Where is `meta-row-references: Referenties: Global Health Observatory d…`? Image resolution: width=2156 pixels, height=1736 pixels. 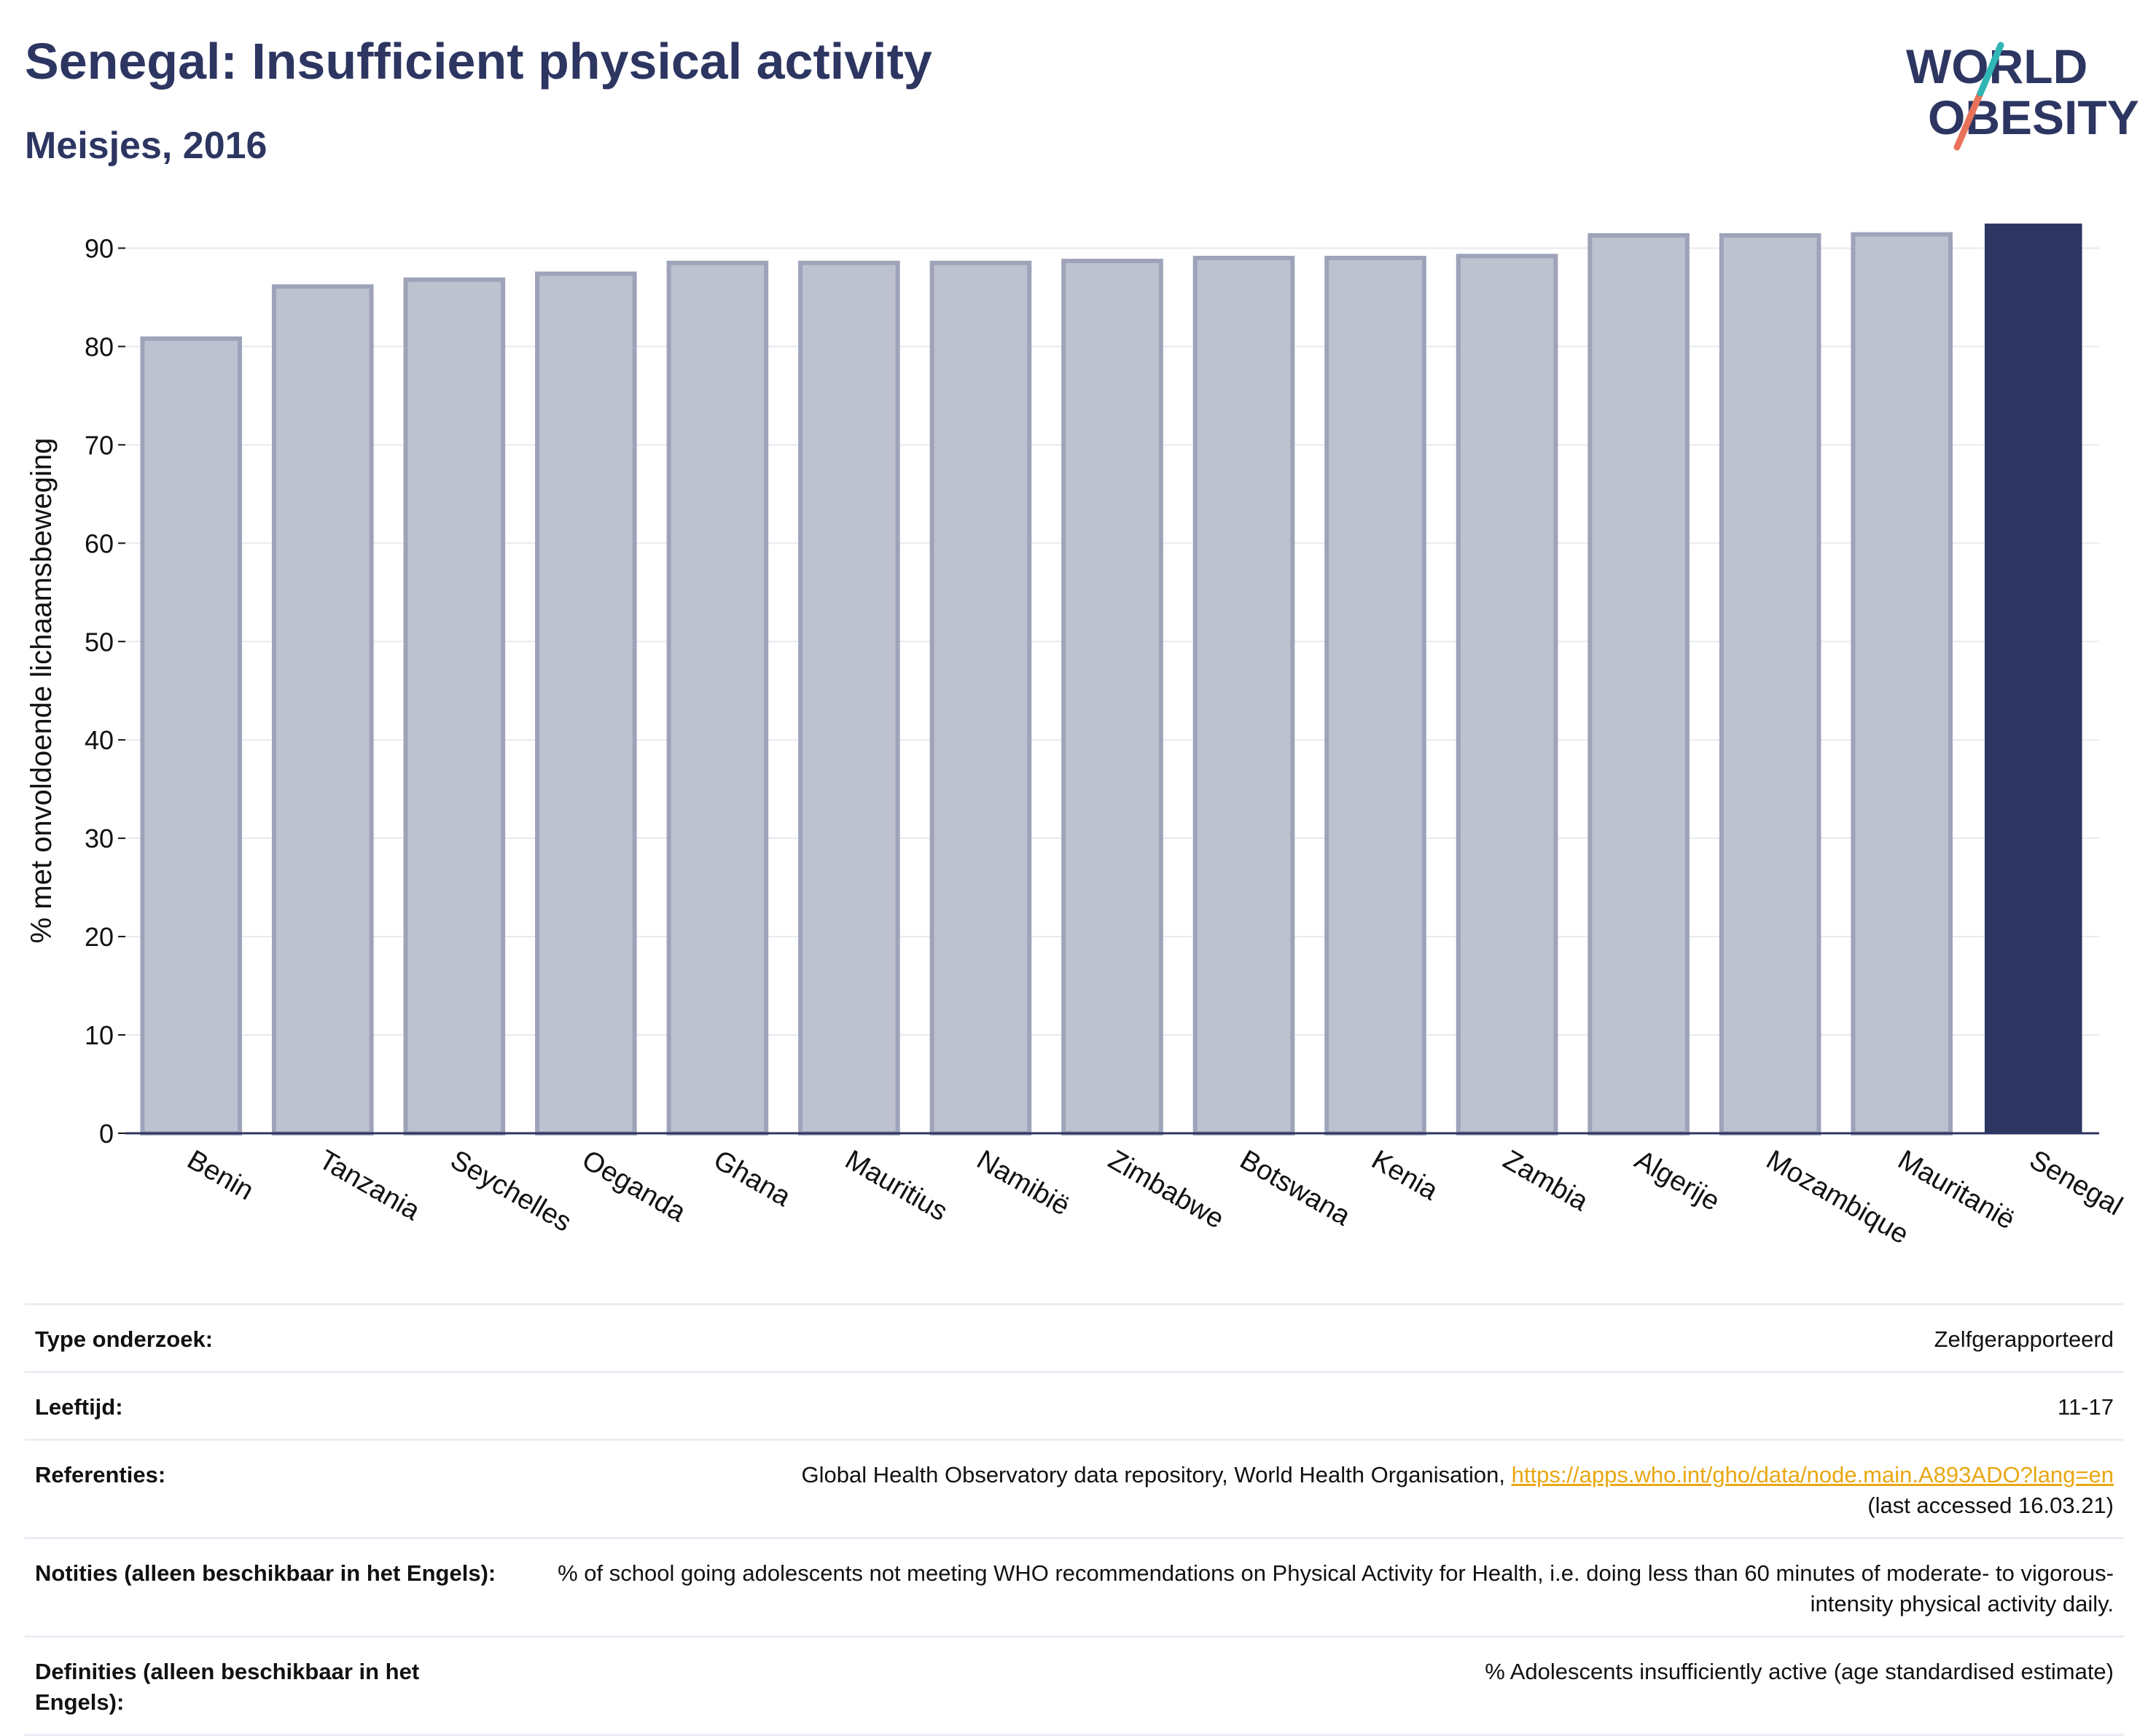
meta-row-references: Referenties: Global Health Observatory d… is located at coordinates (1075, 1488).